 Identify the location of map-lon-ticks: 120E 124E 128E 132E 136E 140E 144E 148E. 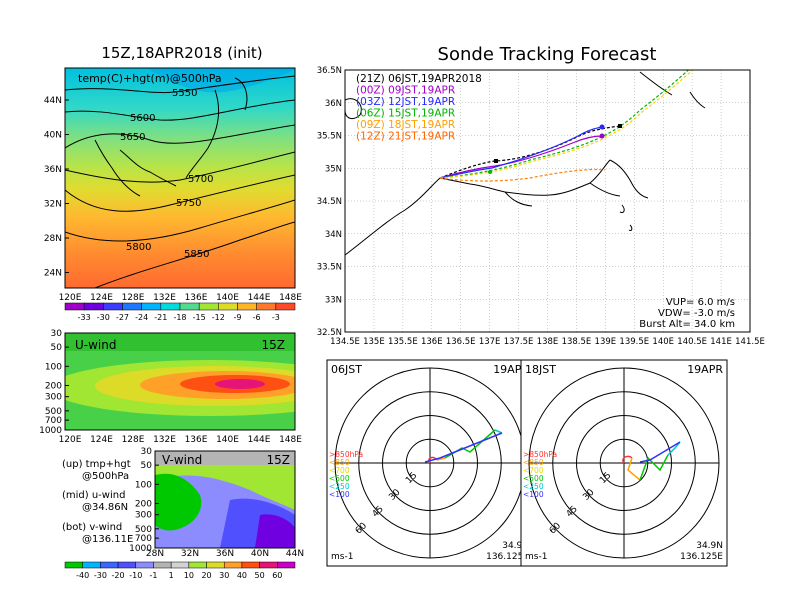
(181, 298).